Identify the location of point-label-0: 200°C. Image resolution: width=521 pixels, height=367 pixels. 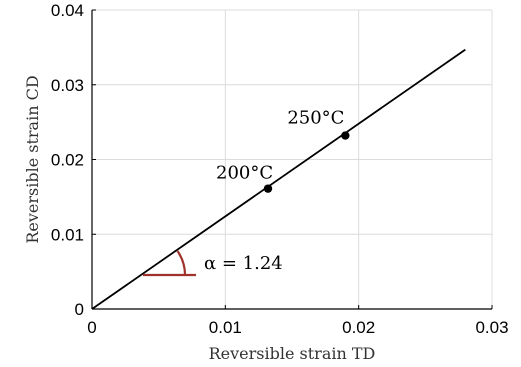
(244, 173).